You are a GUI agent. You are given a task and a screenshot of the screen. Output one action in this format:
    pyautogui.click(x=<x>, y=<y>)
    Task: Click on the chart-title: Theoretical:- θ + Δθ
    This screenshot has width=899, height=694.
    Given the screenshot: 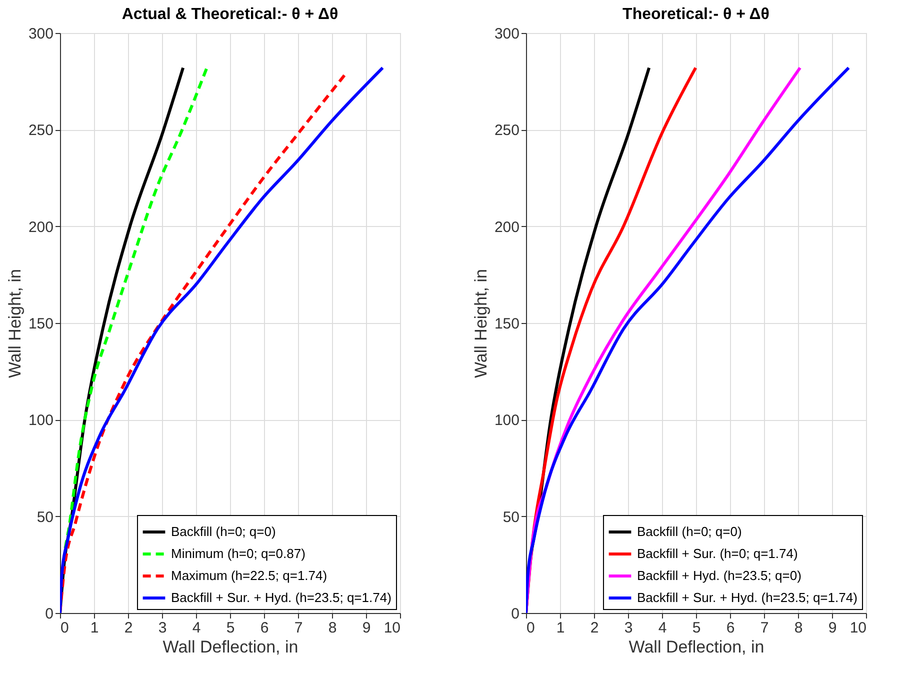 What is the action you would take?
    pyautogui.click(x=696, y=14)
    